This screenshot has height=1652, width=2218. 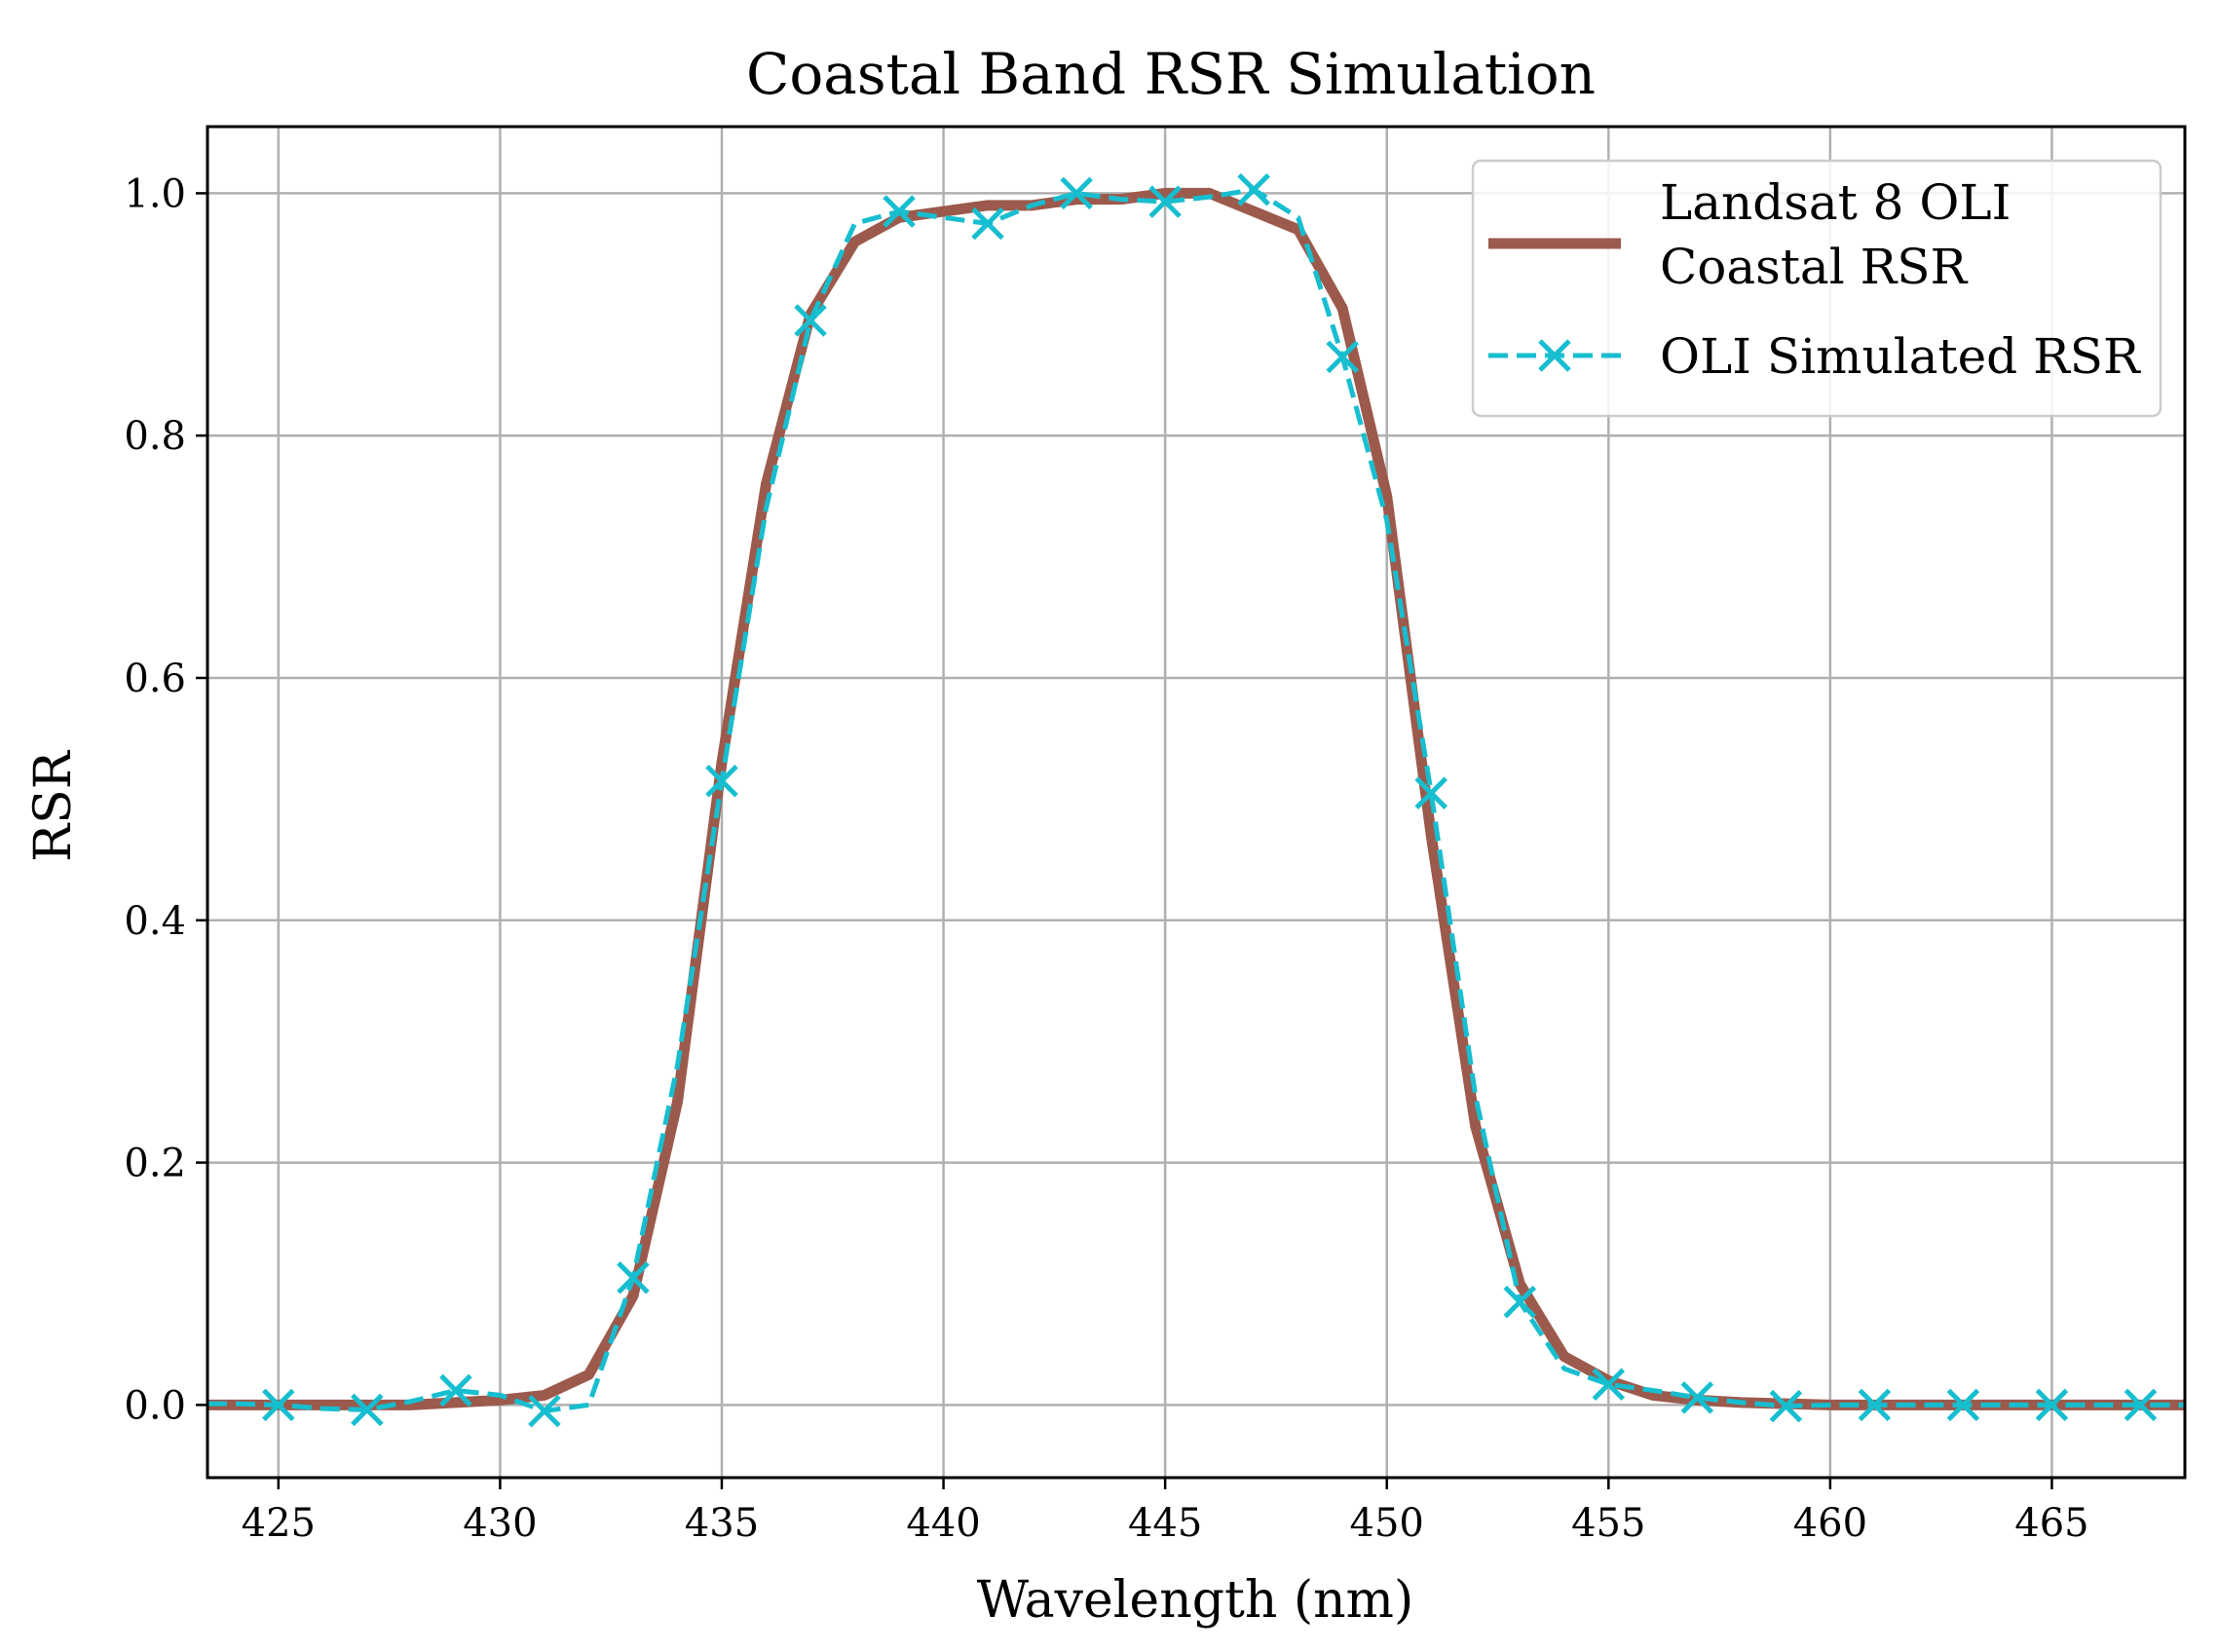 I want to click on x-tick-label: 455, so click(x=1608, y=1523).